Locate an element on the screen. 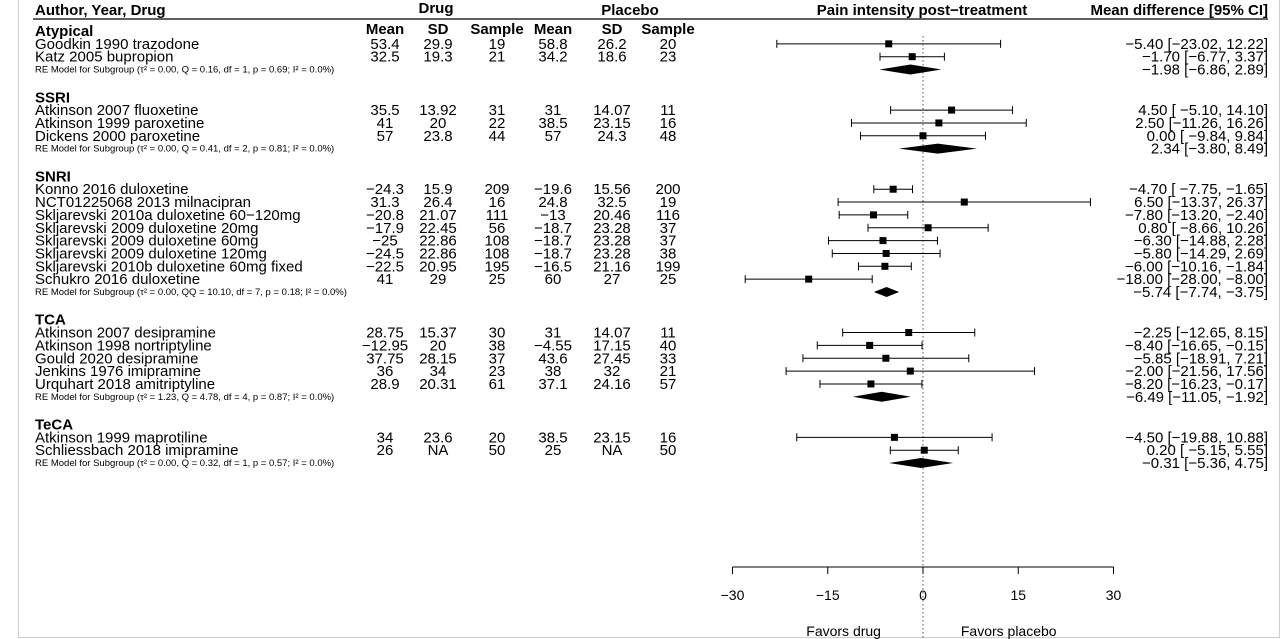  col-drug-sd: SD is located at coordinates (438, 29).